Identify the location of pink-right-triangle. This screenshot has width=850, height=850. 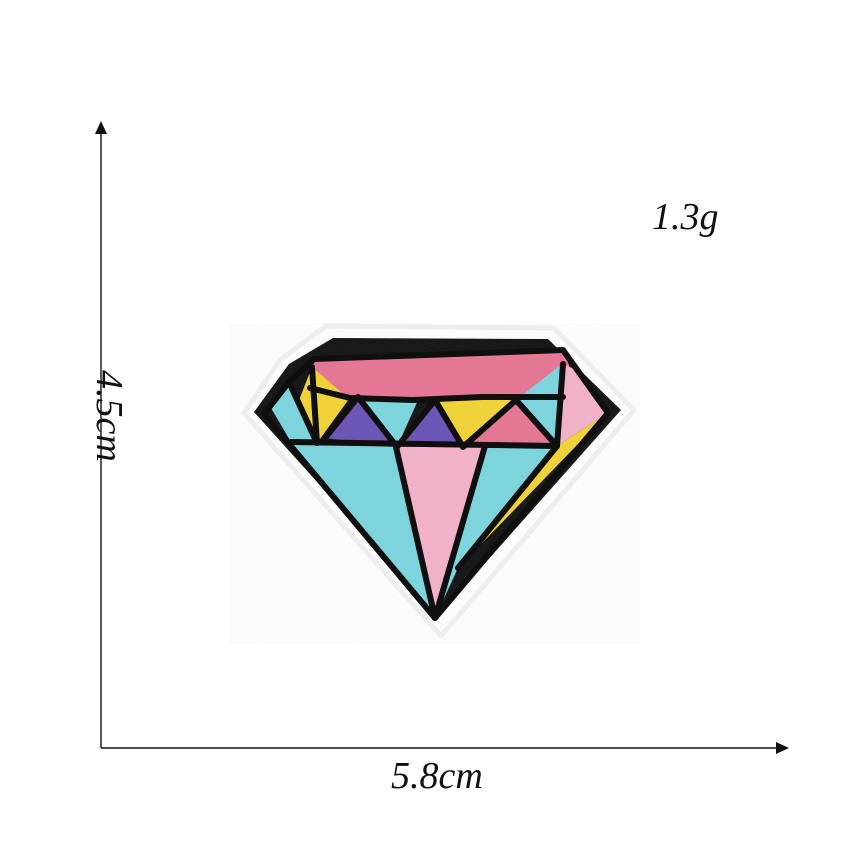
(510, 423).